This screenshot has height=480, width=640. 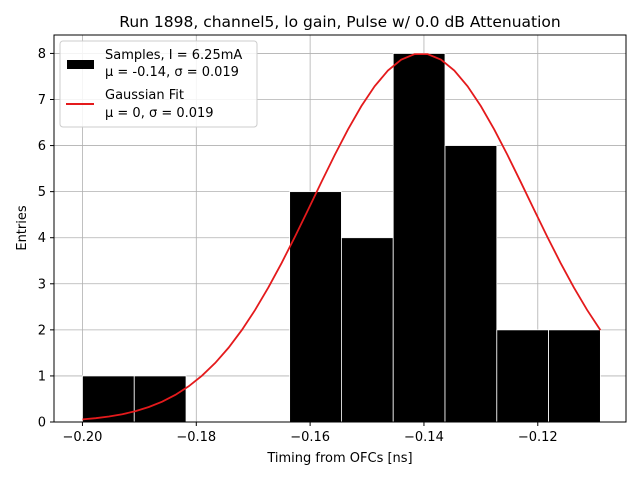 What do you see at coordinates (80, 64) in the screenshot?
I see `legend-swatch-samples` at bounding box center [80, 64].